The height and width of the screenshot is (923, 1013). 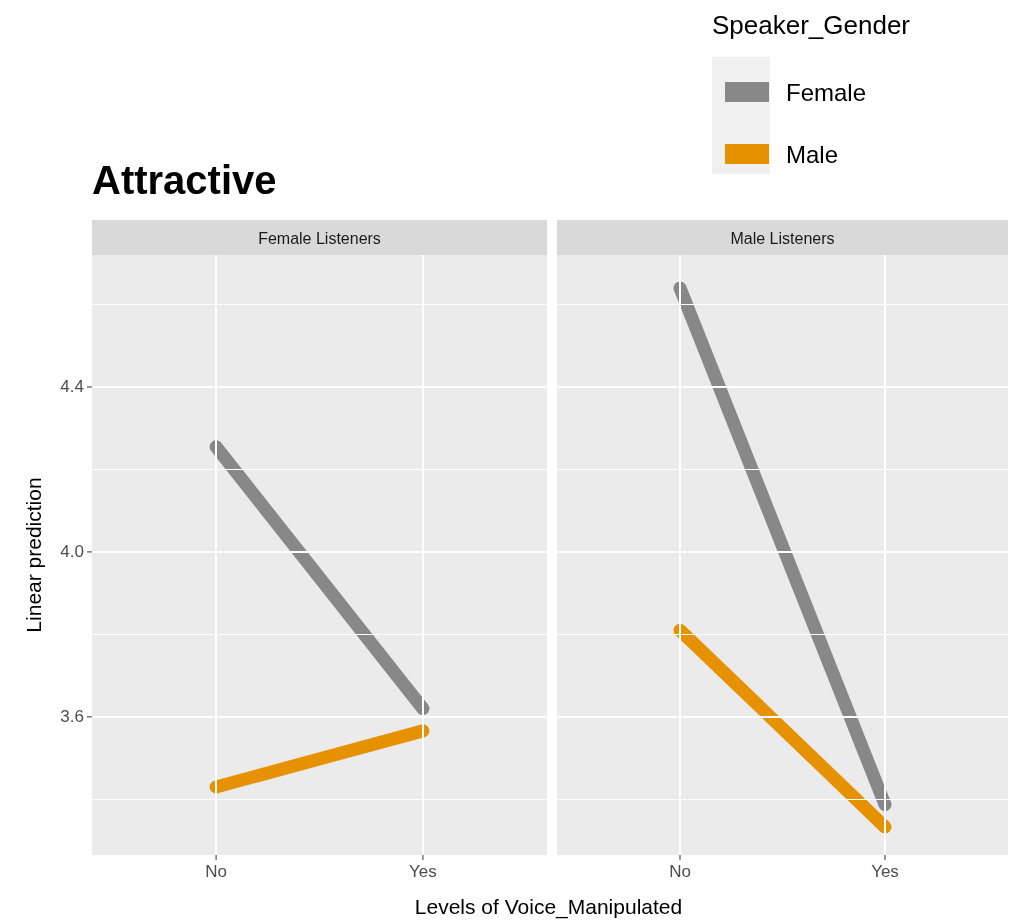 What do you see at coordinates (72, 552) in the screenshot?
I see `y-tick-label: 4.0` at bounding box center [72, 552].